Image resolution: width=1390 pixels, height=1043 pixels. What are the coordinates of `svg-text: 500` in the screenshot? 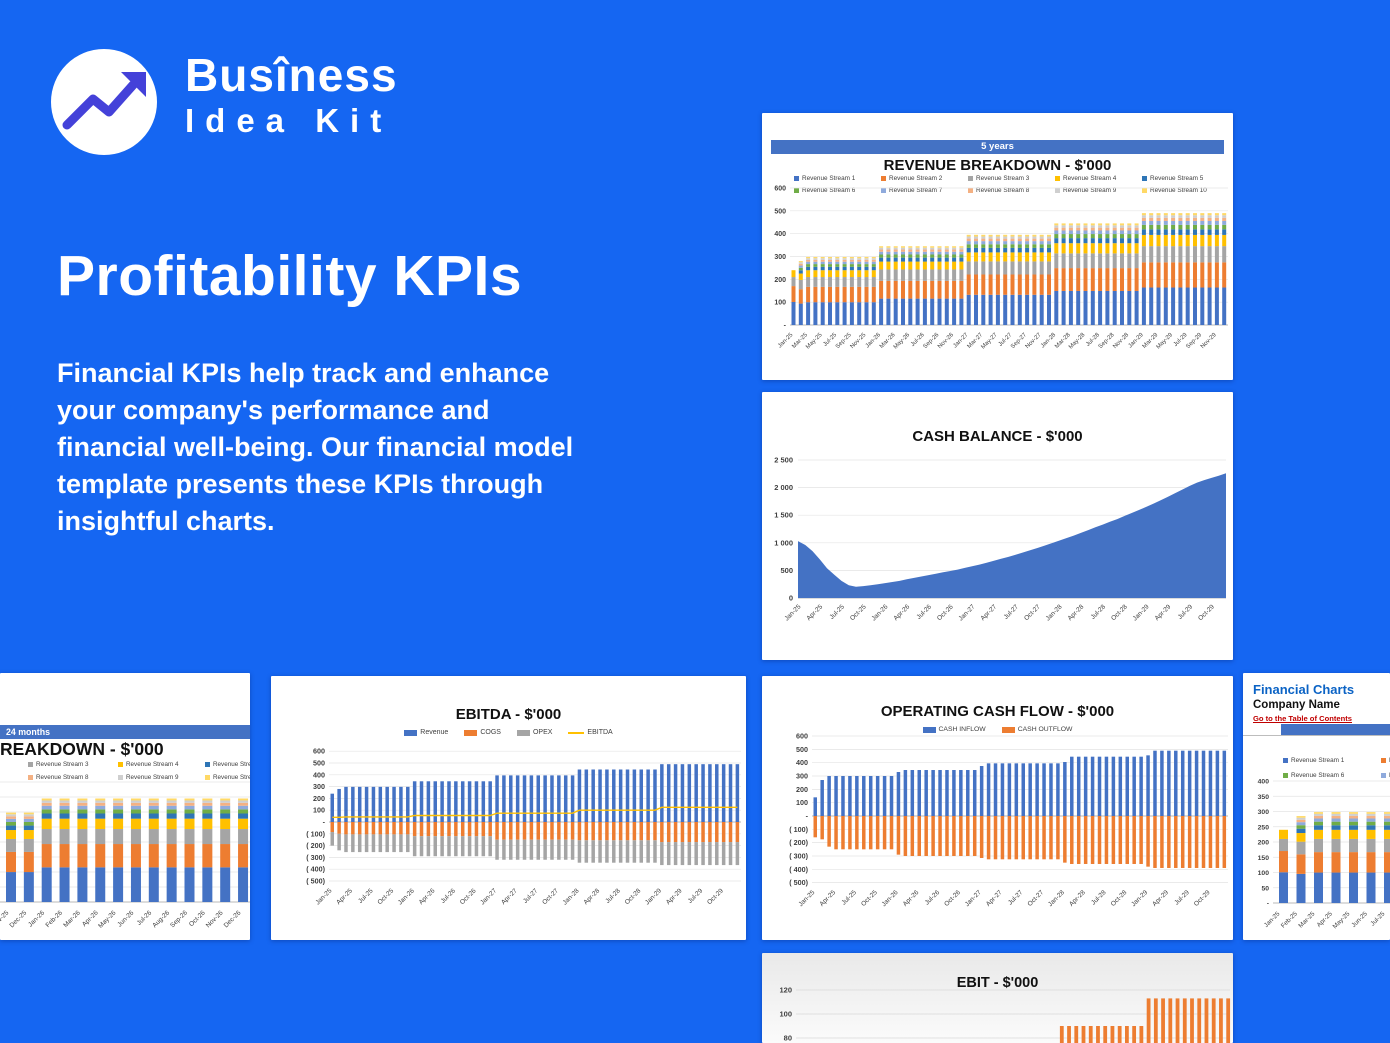 It's located at (802, 749).